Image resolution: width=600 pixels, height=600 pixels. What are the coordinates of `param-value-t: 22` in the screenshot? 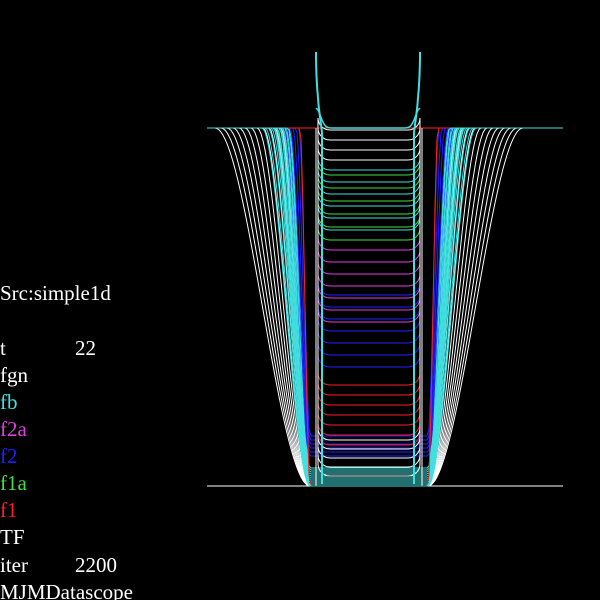 It's located at (85, 348).